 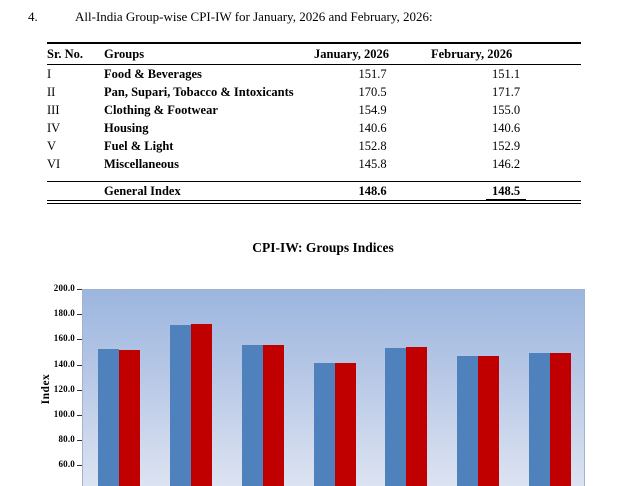 What do you see at coordinates (199, 91) in the screenshot?
I see `cell-group: Pan, Supari, Tobacco & Intoxicants` at bounding box center [199, 91].